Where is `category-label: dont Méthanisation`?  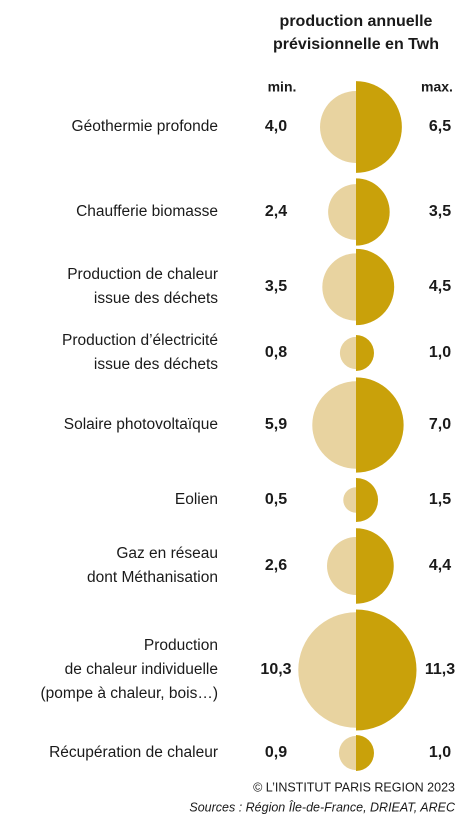
category-label: dont Méthanisation is located at coordinates (152, 577).